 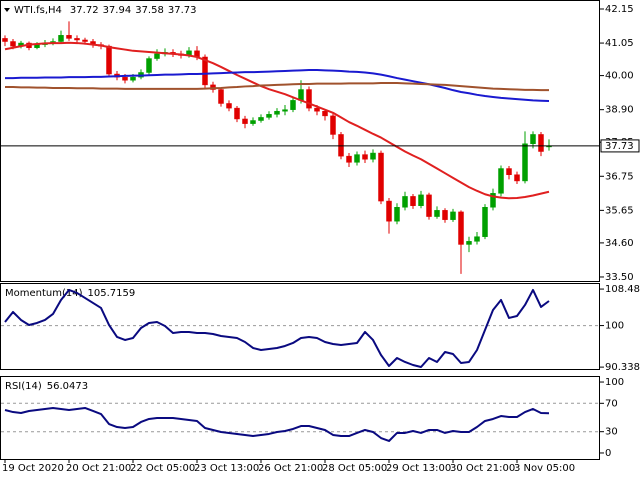 I want to click on ohlc-value: 37.94, so click(x=117, y=10).